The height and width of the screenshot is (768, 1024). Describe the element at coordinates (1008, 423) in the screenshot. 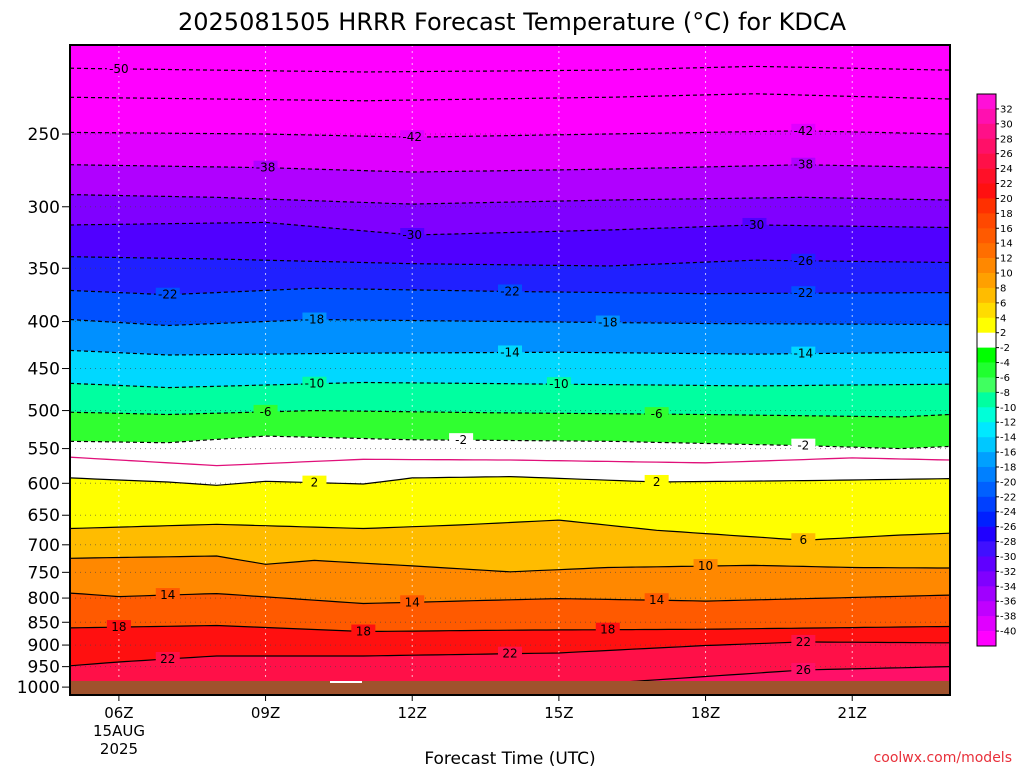

I see `colorbar-label--12: -12` at that location.